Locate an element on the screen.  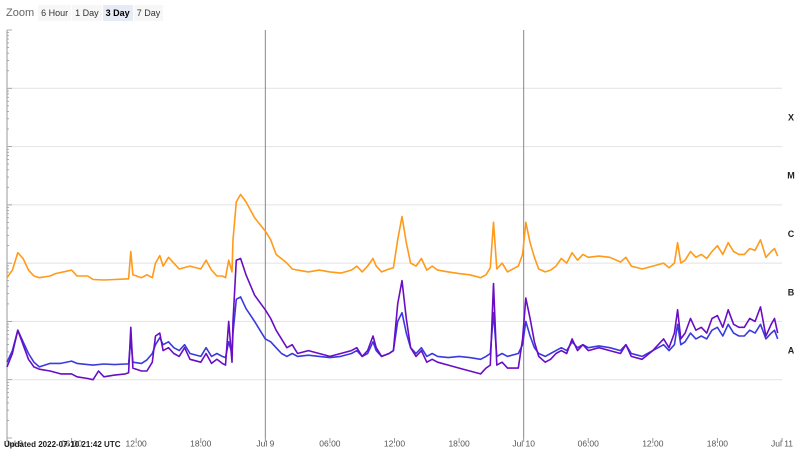
x-tick-label: Jul 9 is located at coordinates (265, 443).